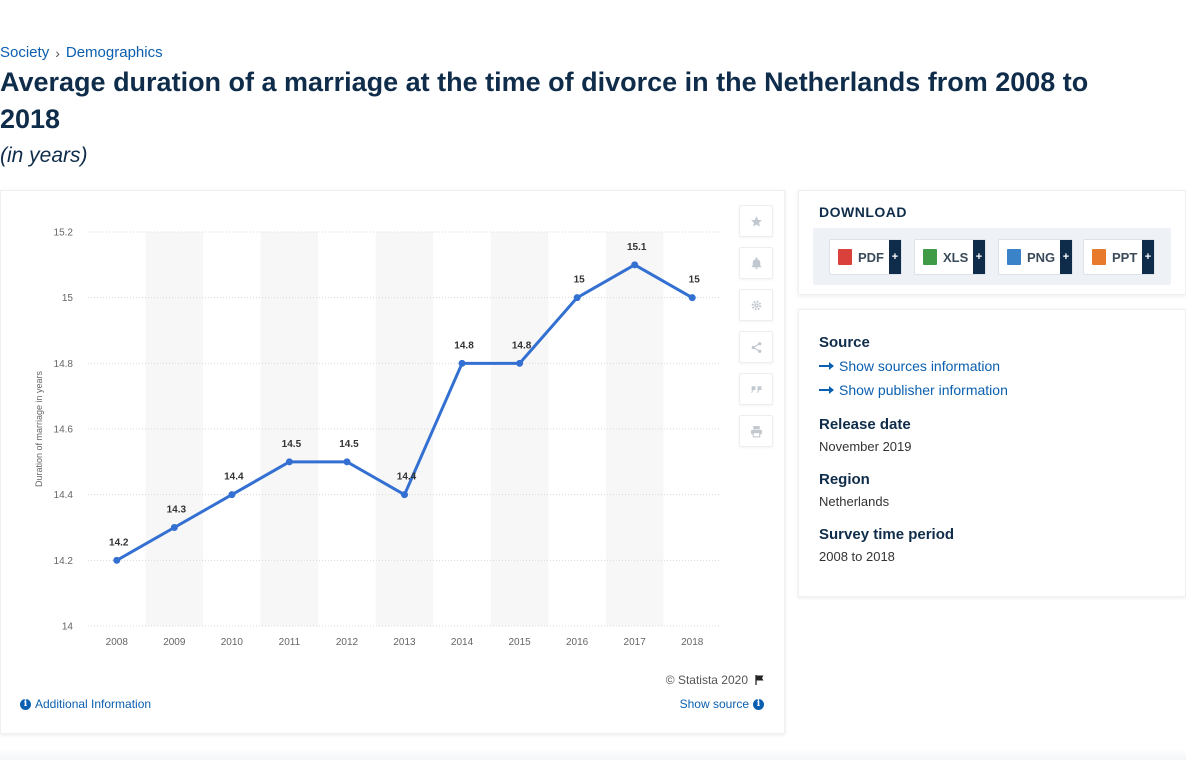 The height and width of the screenshot is (760, 1186). I want to click on share-button, so click(756, 347).